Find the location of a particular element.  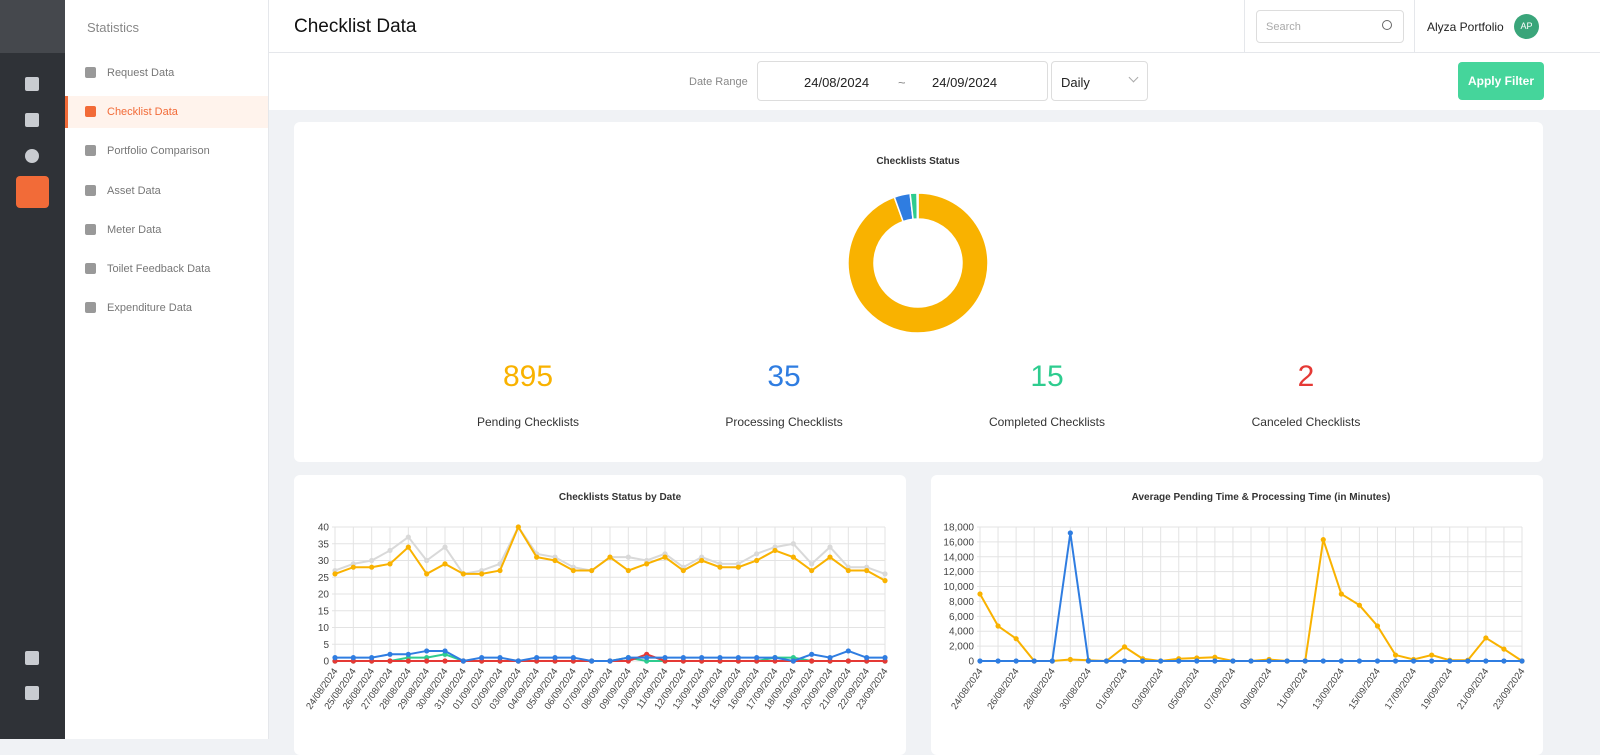

end-date: 24/09/2024 is located at coordinates (965, 82).